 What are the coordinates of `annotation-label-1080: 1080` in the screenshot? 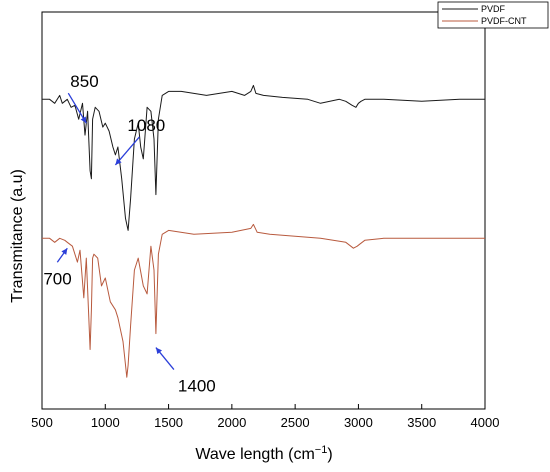 It's located at (146, 125).